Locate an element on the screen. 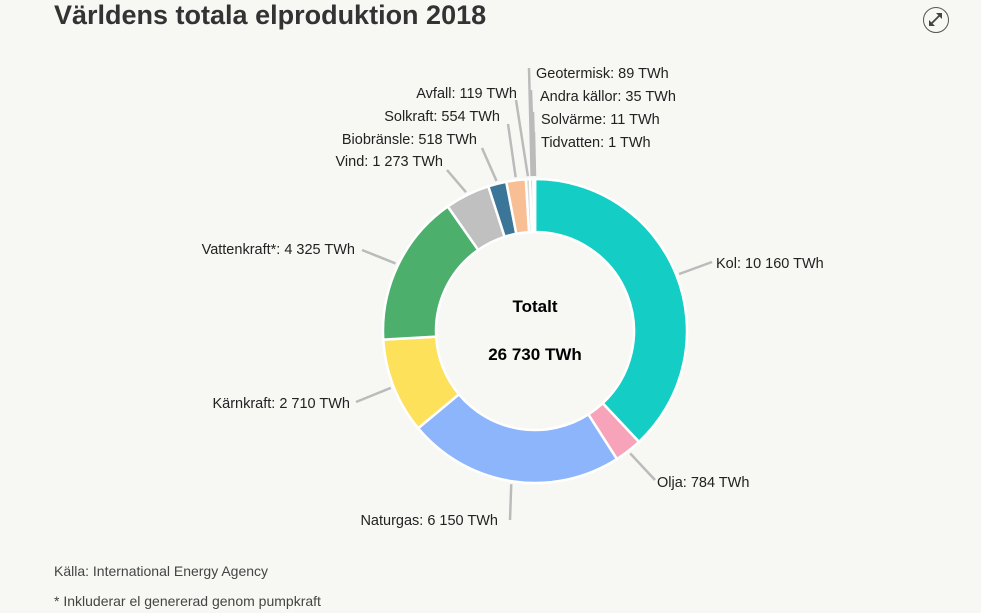 The image size is (981, 613). slice-label: Andra källor: 35 TWh is located at coordinates (608, 97).